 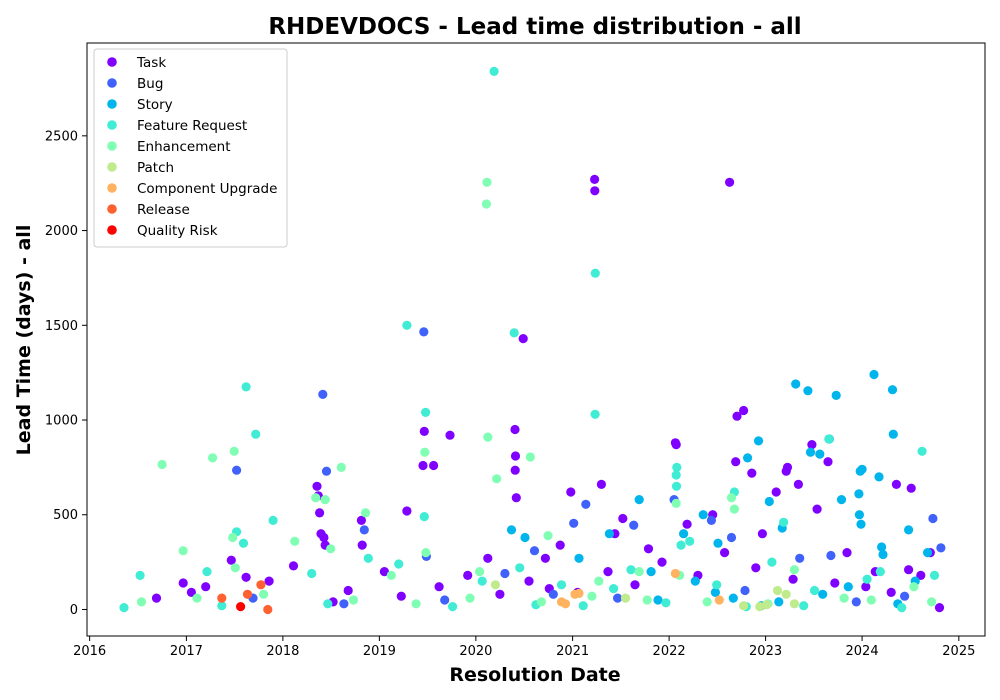 I want to click on series-component-upgrade, so click(x=640, y=588).